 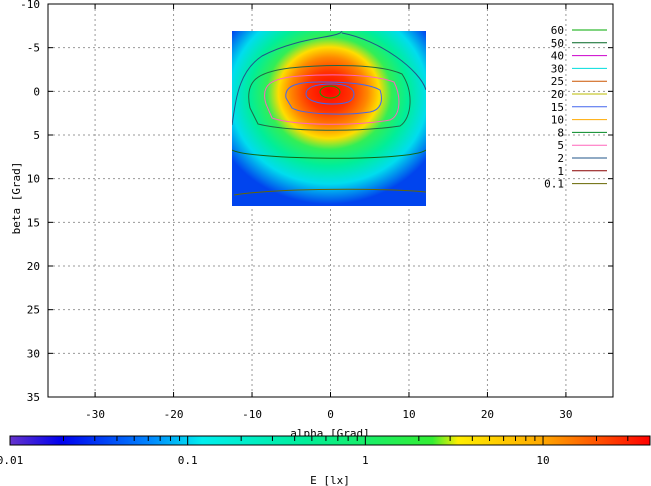 I want to click on colorbar-tick-label: 10, so click(x=542, y=460).